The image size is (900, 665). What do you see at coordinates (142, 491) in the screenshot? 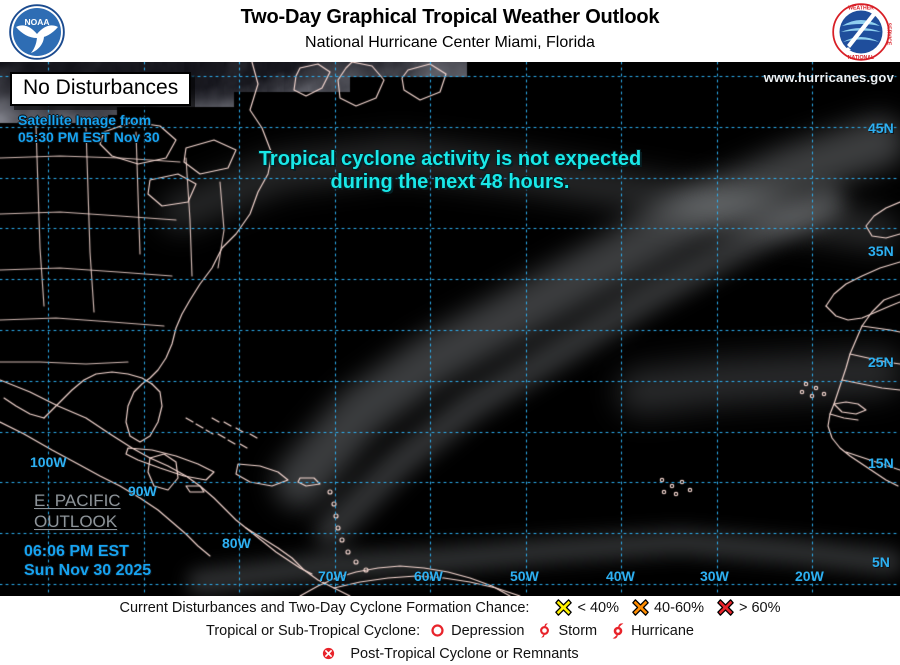
I see `grid-label-90w: 90W` at bounding box center [142, 491].